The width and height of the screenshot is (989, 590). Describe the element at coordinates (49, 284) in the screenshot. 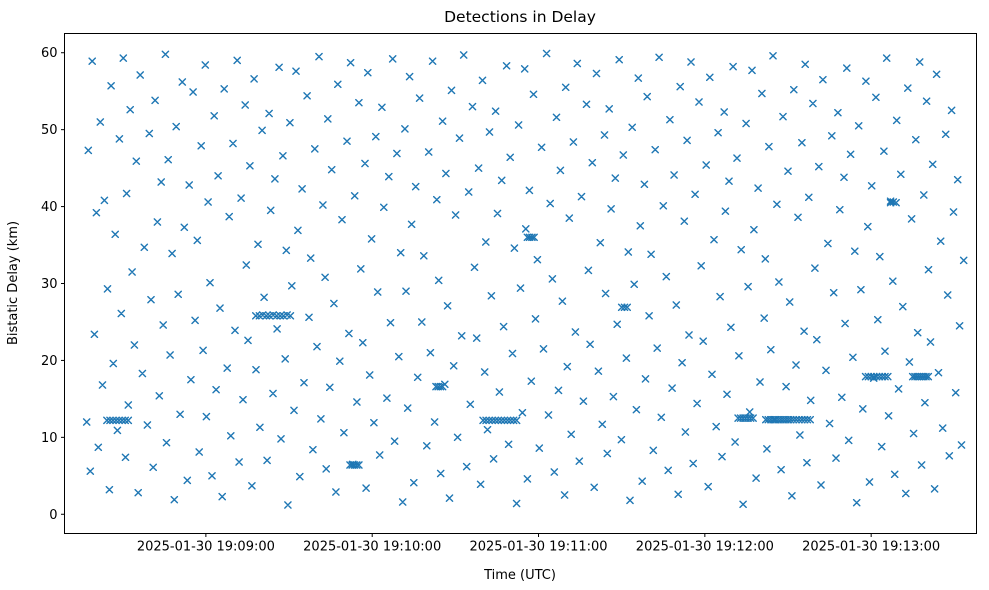

I see `y-tick-label: 30` at that location.